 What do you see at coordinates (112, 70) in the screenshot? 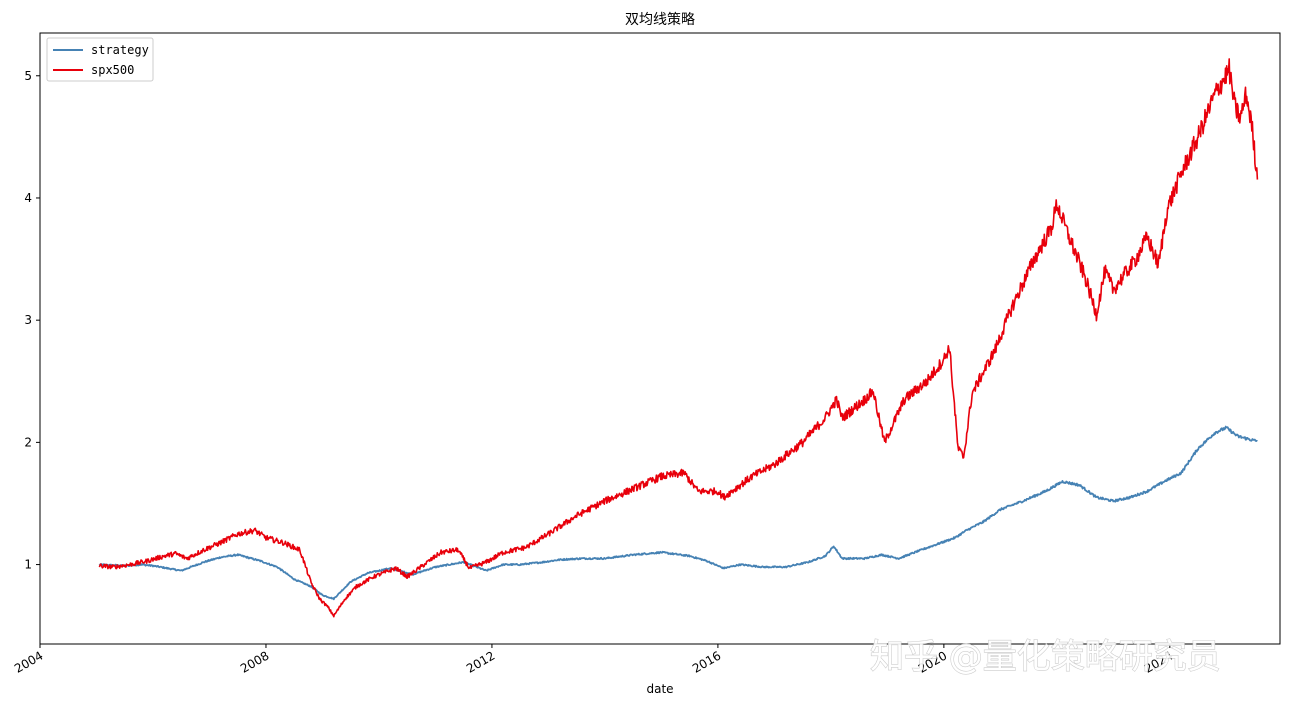
I see `legend-label-spx500: spx500` at bounding box center [112, 70].